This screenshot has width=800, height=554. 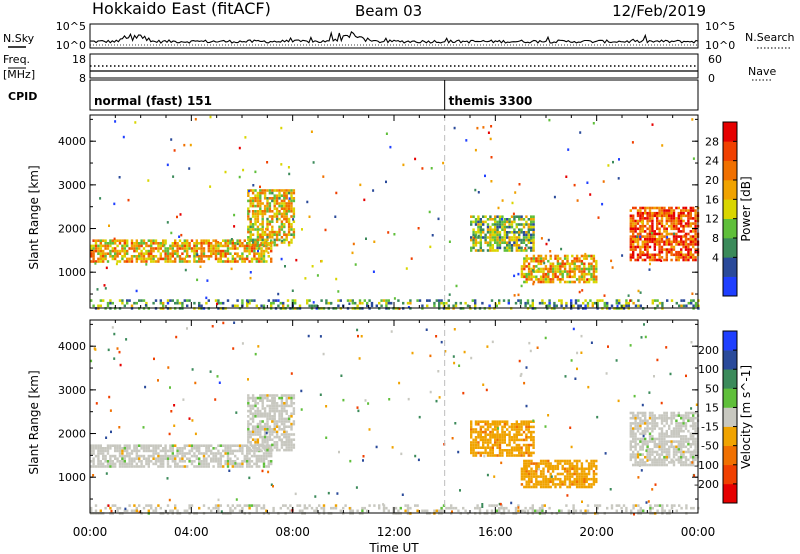 What do you see at coordinates (399, 36) in the screenshot?
I see `nsky-strip: N.Sky 10^5 10^0 10^5 10^0 N.Search` at bounding box center [399, 36].